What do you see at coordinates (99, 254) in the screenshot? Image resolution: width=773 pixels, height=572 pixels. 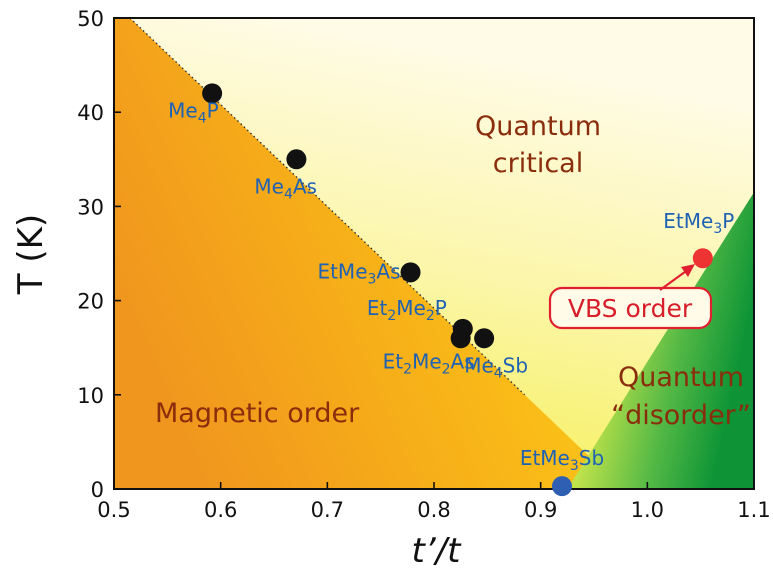 I see `y-axis: 0 10 20 30 40 50` at bounding box center [99, 254].